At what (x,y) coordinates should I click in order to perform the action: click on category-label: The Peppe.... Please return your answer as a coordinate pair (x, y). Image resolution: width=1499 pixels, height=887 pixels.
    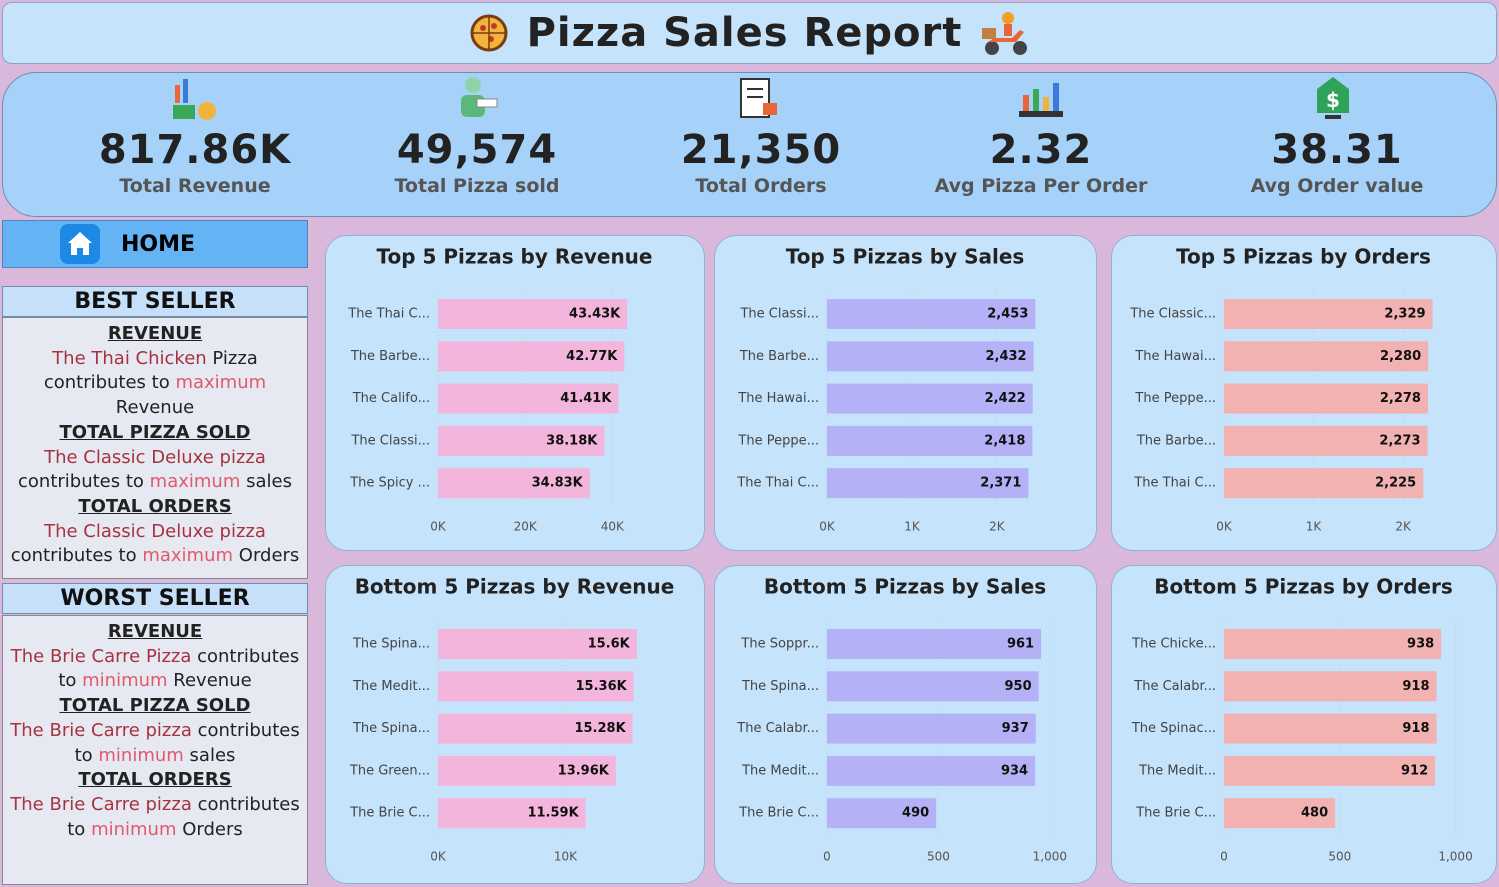
    Looking at the image, I should click on (1175, 398).